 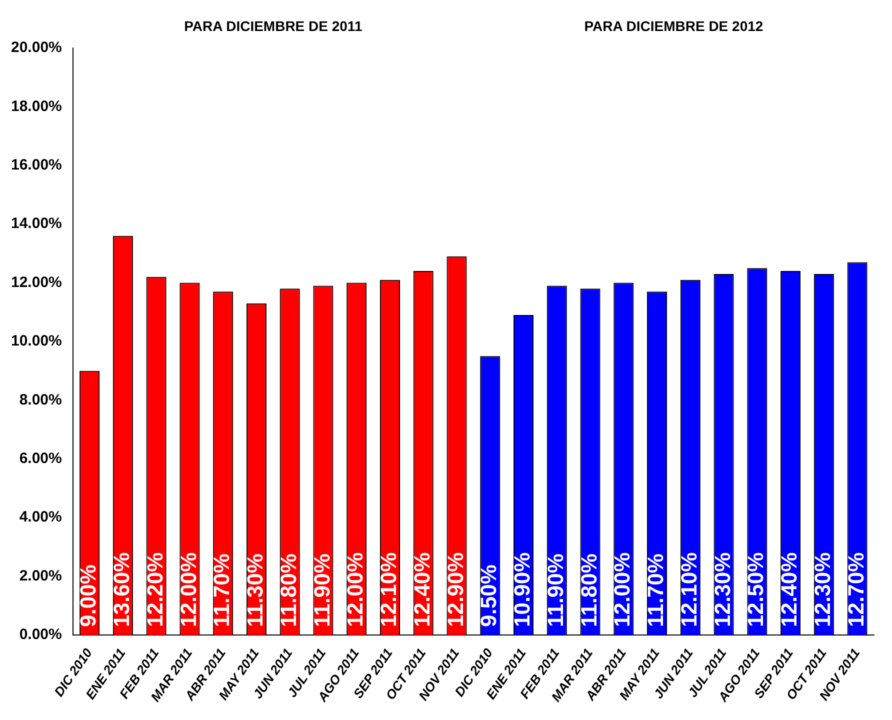 What do you see at coordinates (40, 458) in the screenshot?
I see `y-tick-label: 6.00%` at bounding box center [40, 458].